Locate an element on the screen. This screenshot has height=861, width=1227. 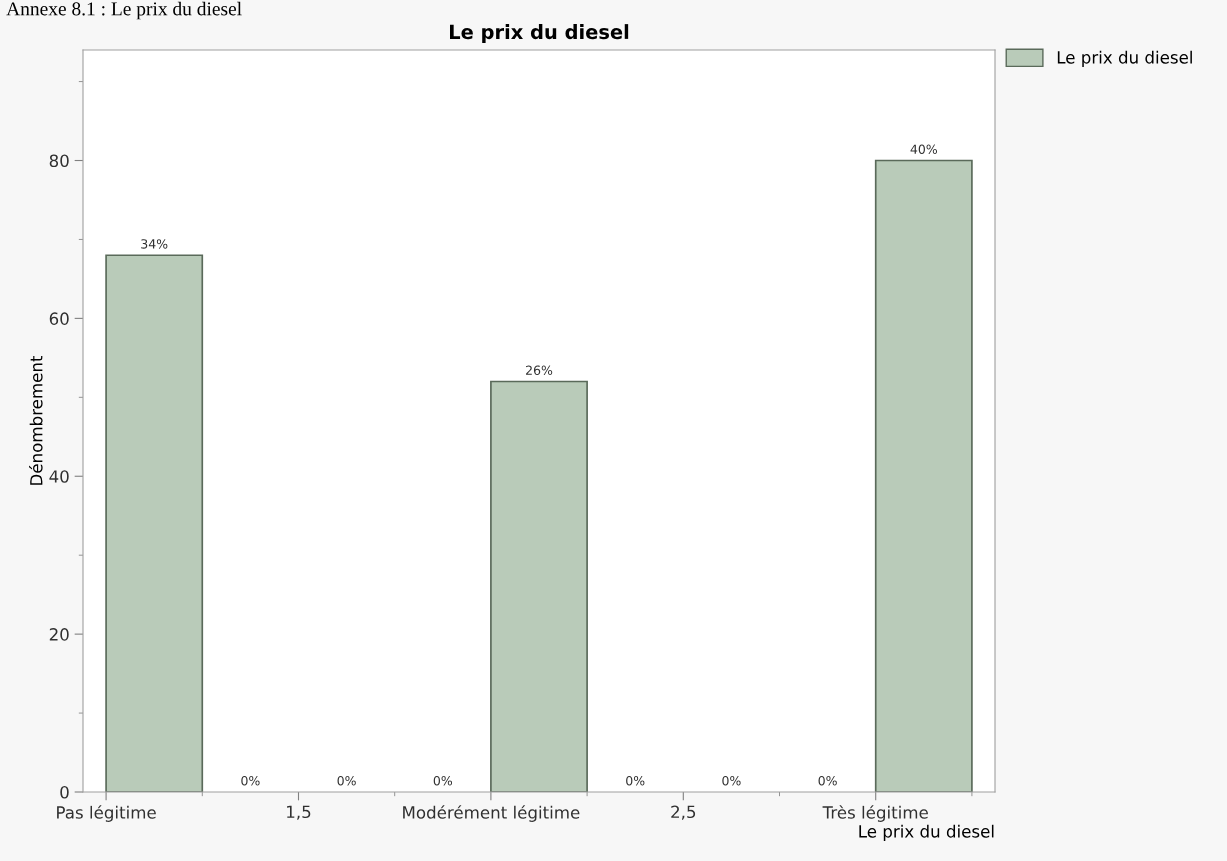
y-tick-label: 0 is located at coordinates (64, 792).